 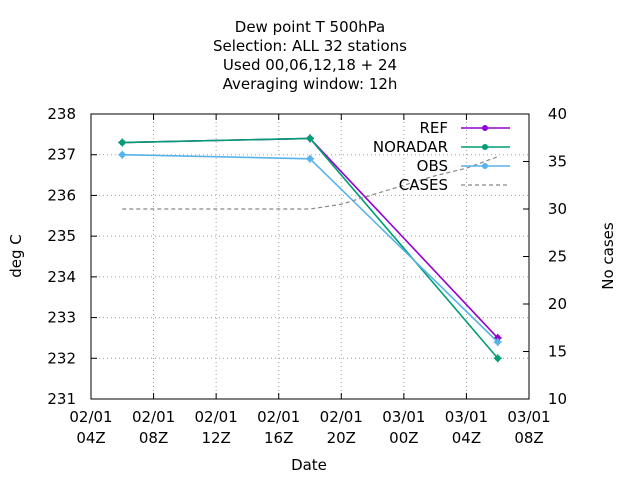 What do you see at coordinates (216, 417) in the screenshot?
I see `x-tick-label-2: 02/01` at bounding box center [216, 417].